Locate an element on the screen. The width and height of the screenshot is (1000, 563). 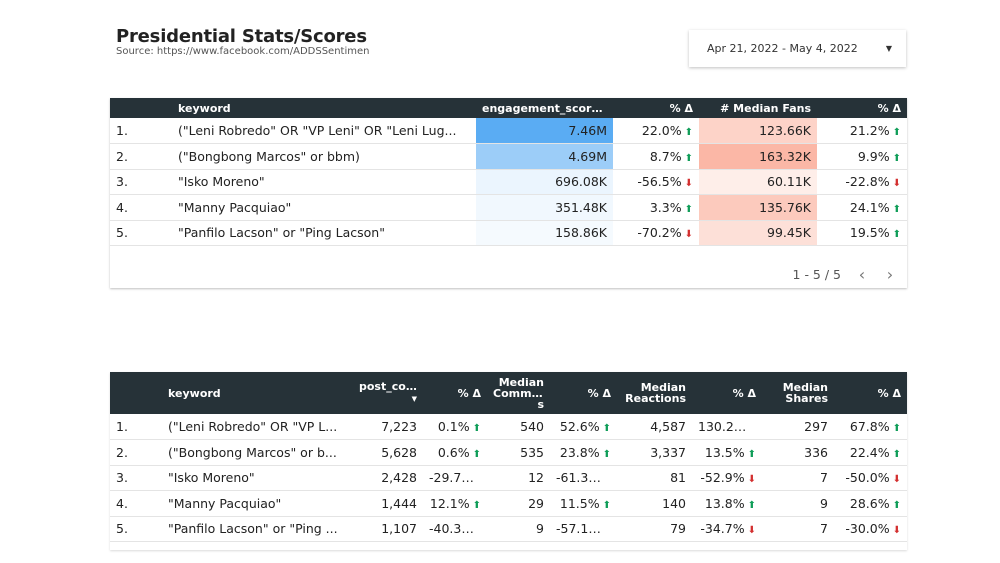
fans-delta-cell: 9.9% ⬆ is located at coordinates (862, 157).